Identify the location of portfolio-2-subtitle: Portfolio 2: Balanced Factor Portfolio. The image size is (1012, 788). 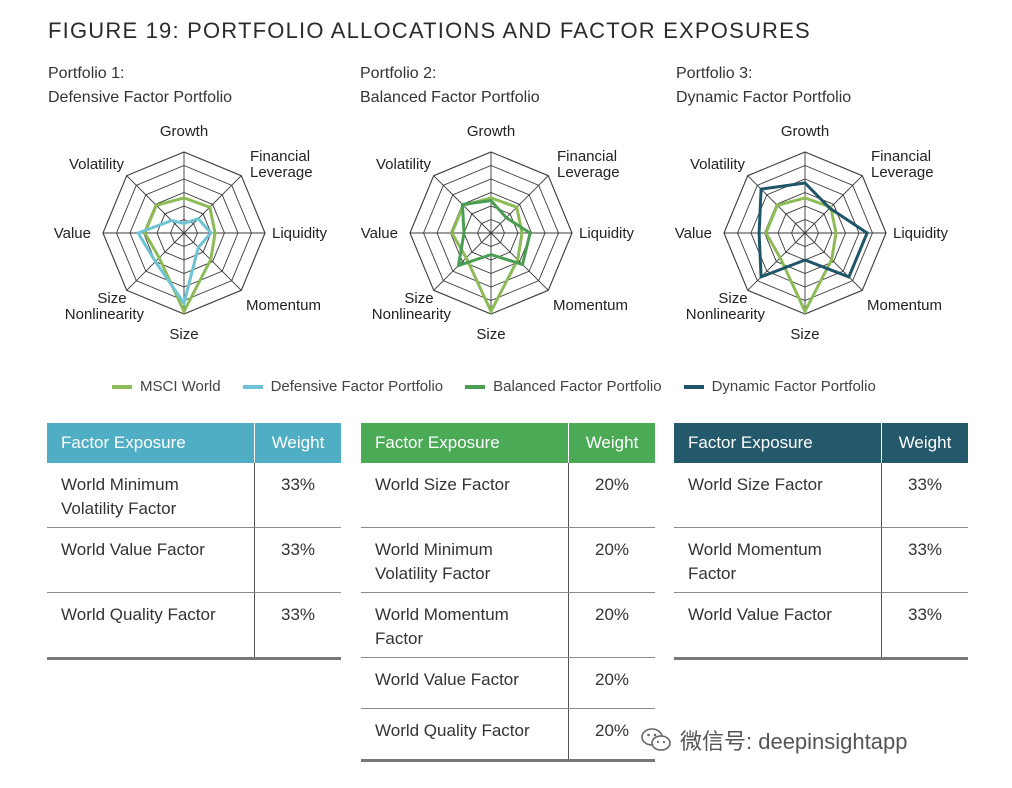
(450, 86).